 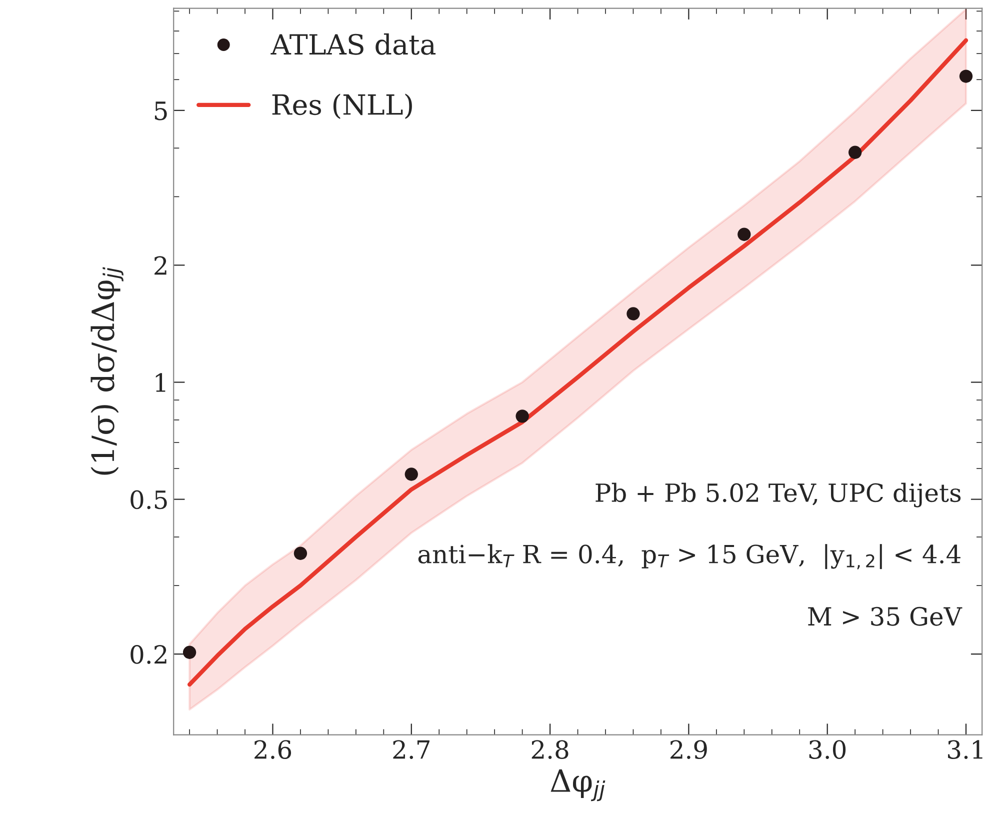 I want to click on y-tick-label: 0.5, so click(x=148, y=500).